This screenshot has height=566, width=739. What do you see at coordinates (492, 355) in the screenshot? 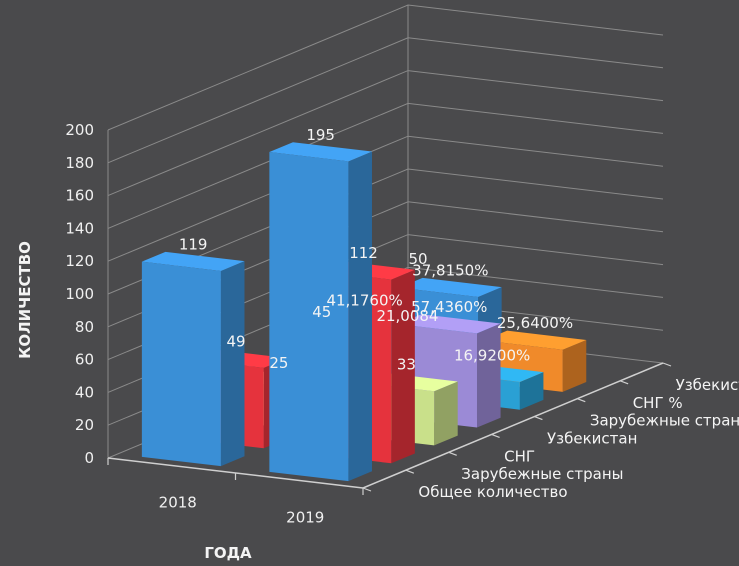
I see `data-label: 16,9200%` at bounding box center [492, 355].